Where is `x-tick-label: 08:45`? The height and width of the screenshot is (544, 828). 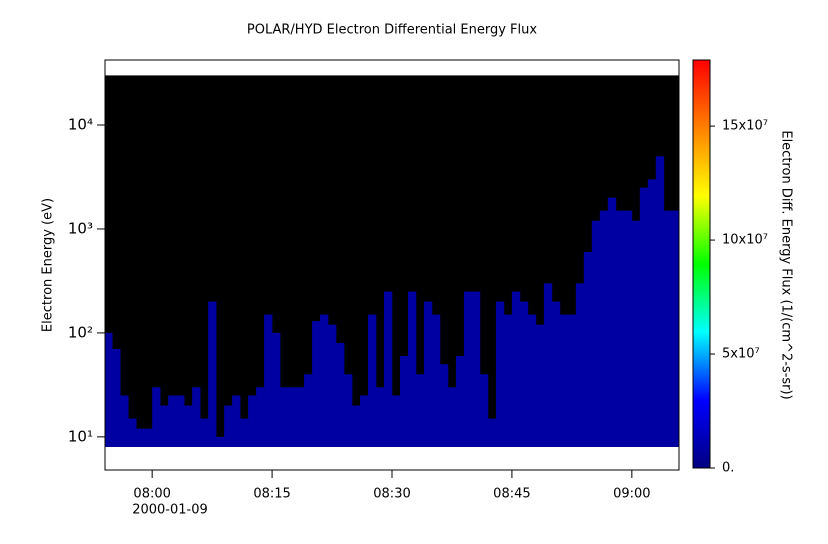
x-tick-label: 08:45 is located at coordinates (511, 494).